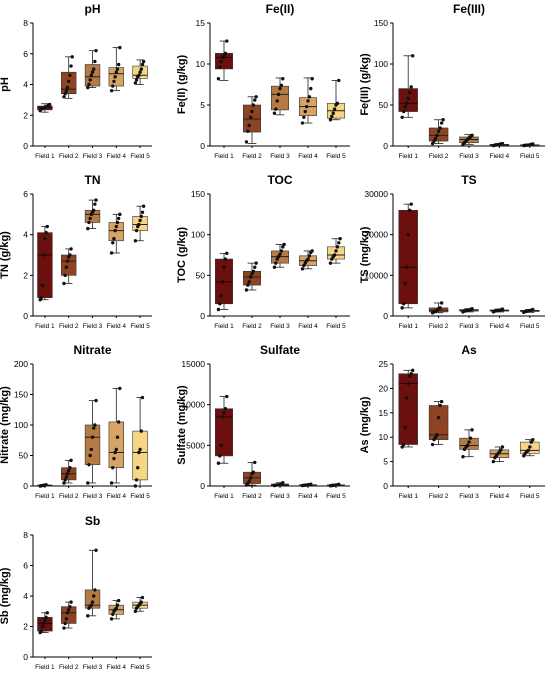 This screenshot has height=680, width=553. What do you see at coordinates (280, 350) in the screenshot?
I see `chart-title: Sulfate` at bounding box center [280, 350].